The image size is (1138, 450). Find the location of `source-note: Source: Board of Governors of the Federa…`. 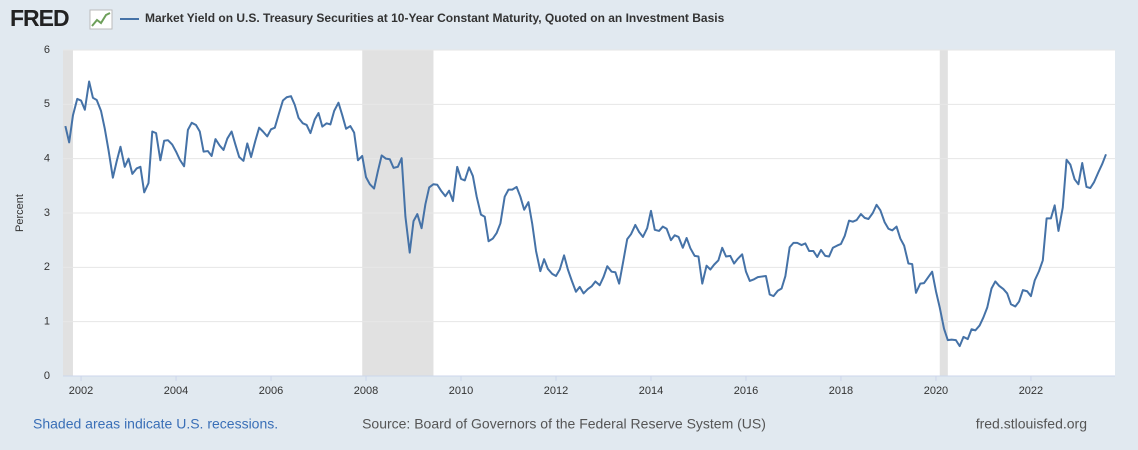

source-note: Source: Board of Governors of the Federa… is located at coordinates (564, 424).